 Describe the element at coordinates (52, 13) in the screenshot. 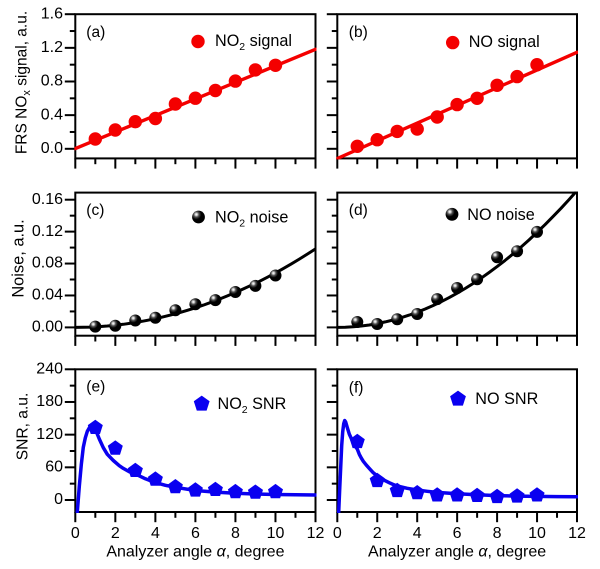

I see `svg-text: 1.6` at that location.